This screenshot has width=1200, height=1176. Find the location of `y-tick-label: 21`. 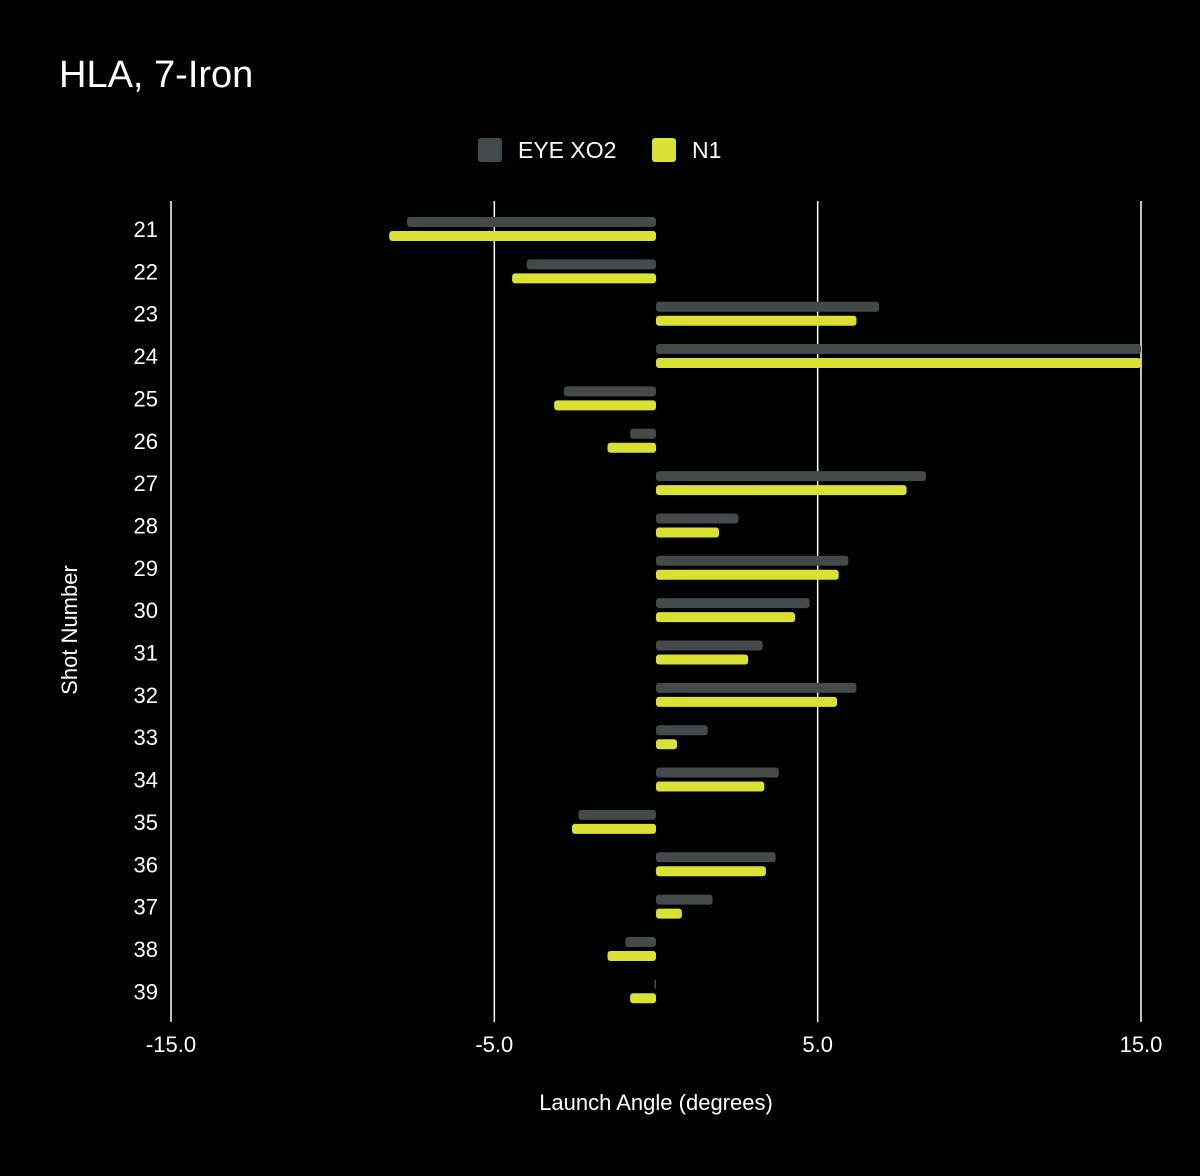

y-tick-label: 21 is located at coordinates (146, 229).